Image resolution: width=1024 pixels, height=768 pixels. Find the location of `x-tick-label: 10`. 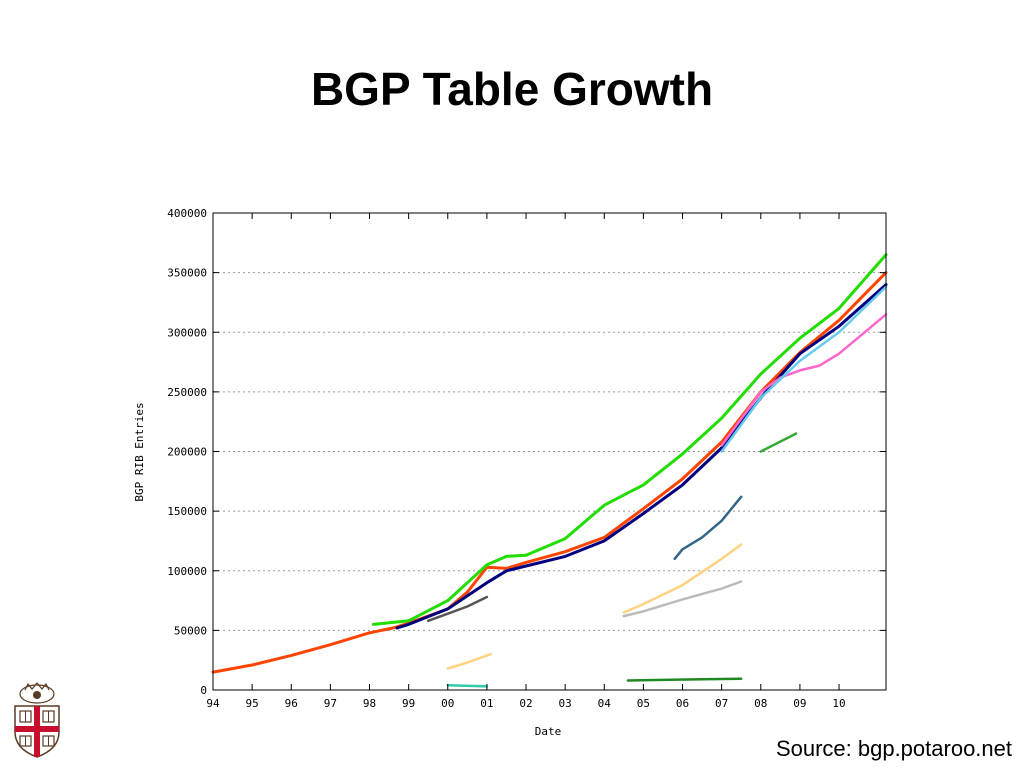

x-tick-label: 10 is located at coordinates (838, 703).